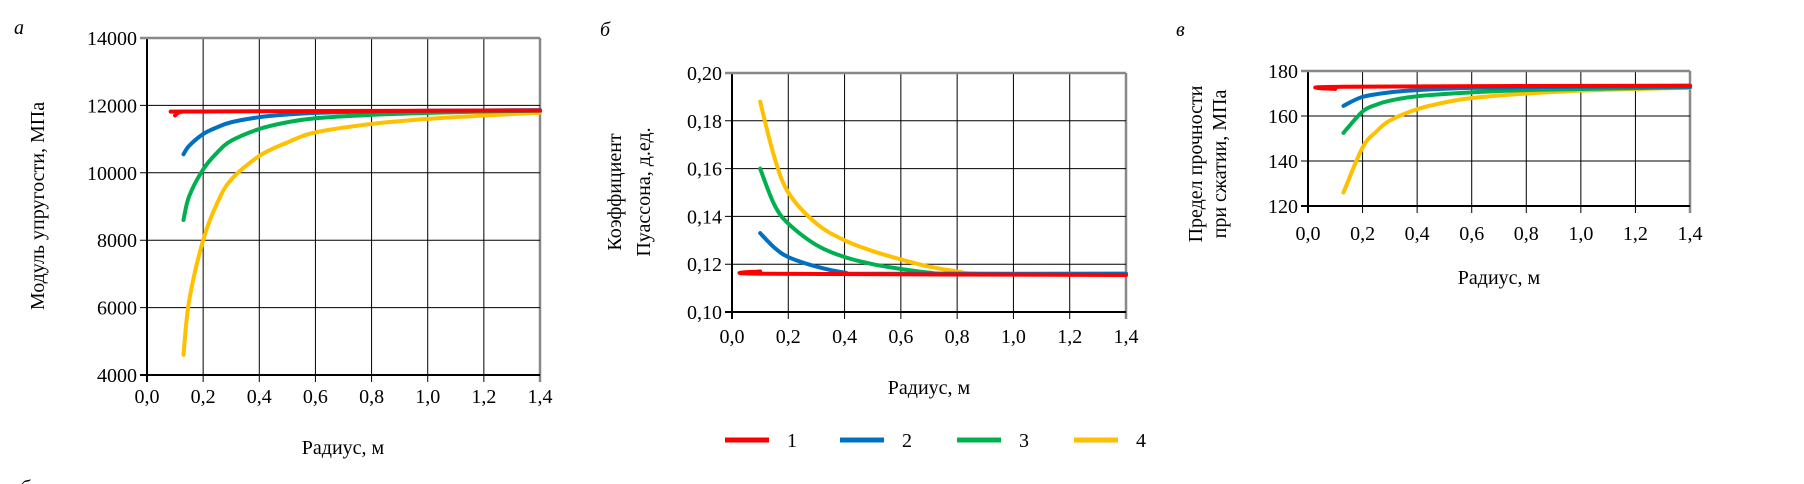  What do you see at coordinates (1283, 72) in the screenshot?
I see `y-tick-label: 180` at bounding box center [1283, 72].